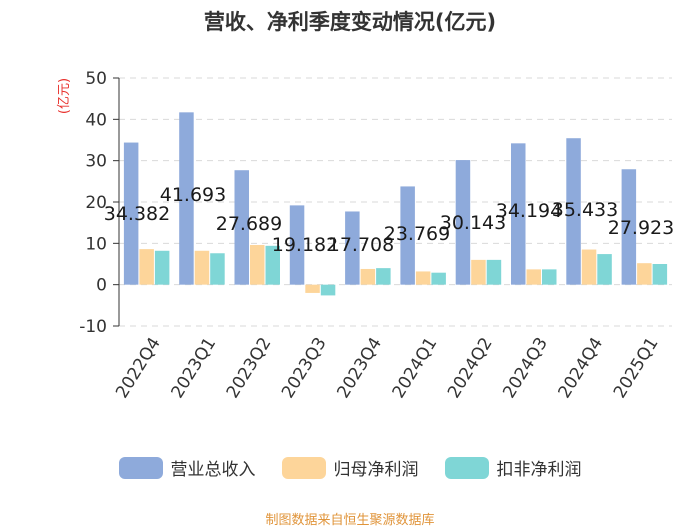 The image size is (700, 528). Describe the element at coordinates (96, 162) in the screenshot. I see `y-tick-label: 30` at that location.